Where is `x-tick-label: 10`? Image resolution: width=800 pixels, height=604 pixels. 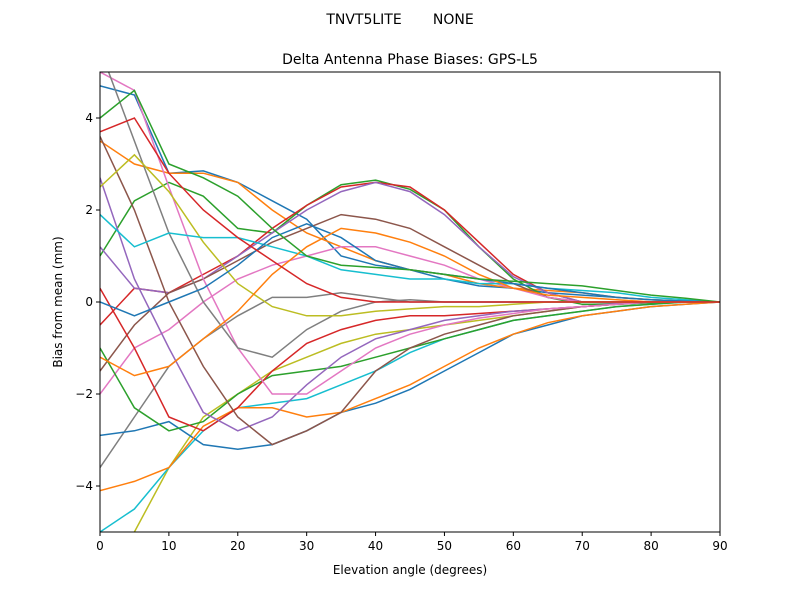 x-tick-label: 10 is located at coordinates (168, 546).